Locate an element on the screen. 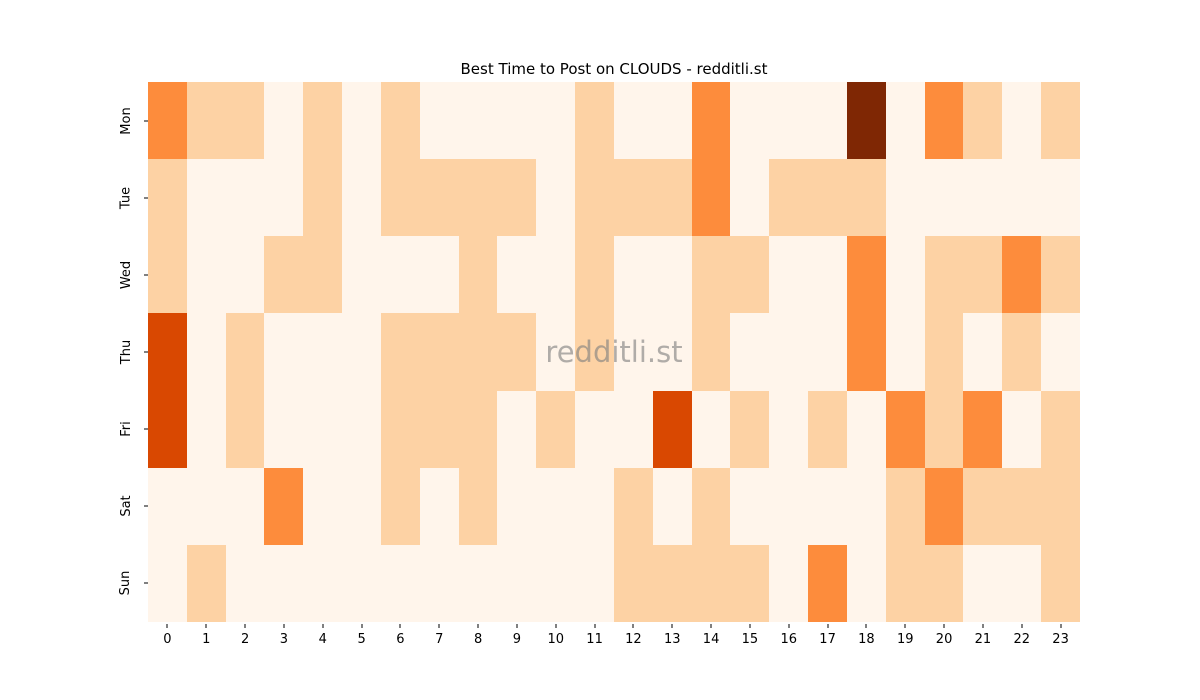  x-tick-label: 13 is located at coordinates (672, 639).